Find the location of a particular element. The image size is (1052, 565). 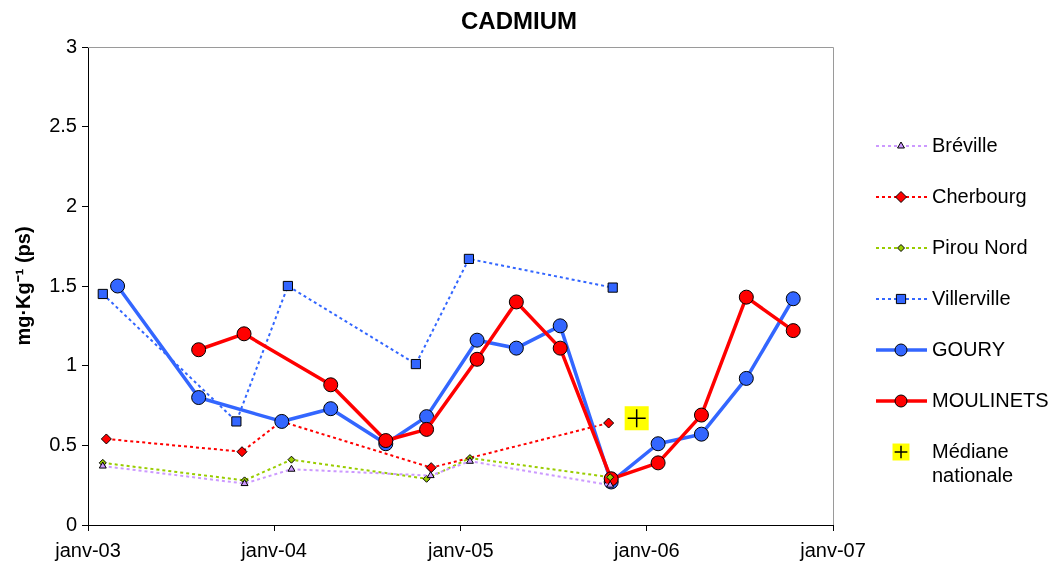

x-tick-label: janv-05 is located at coordinates (460, 549).